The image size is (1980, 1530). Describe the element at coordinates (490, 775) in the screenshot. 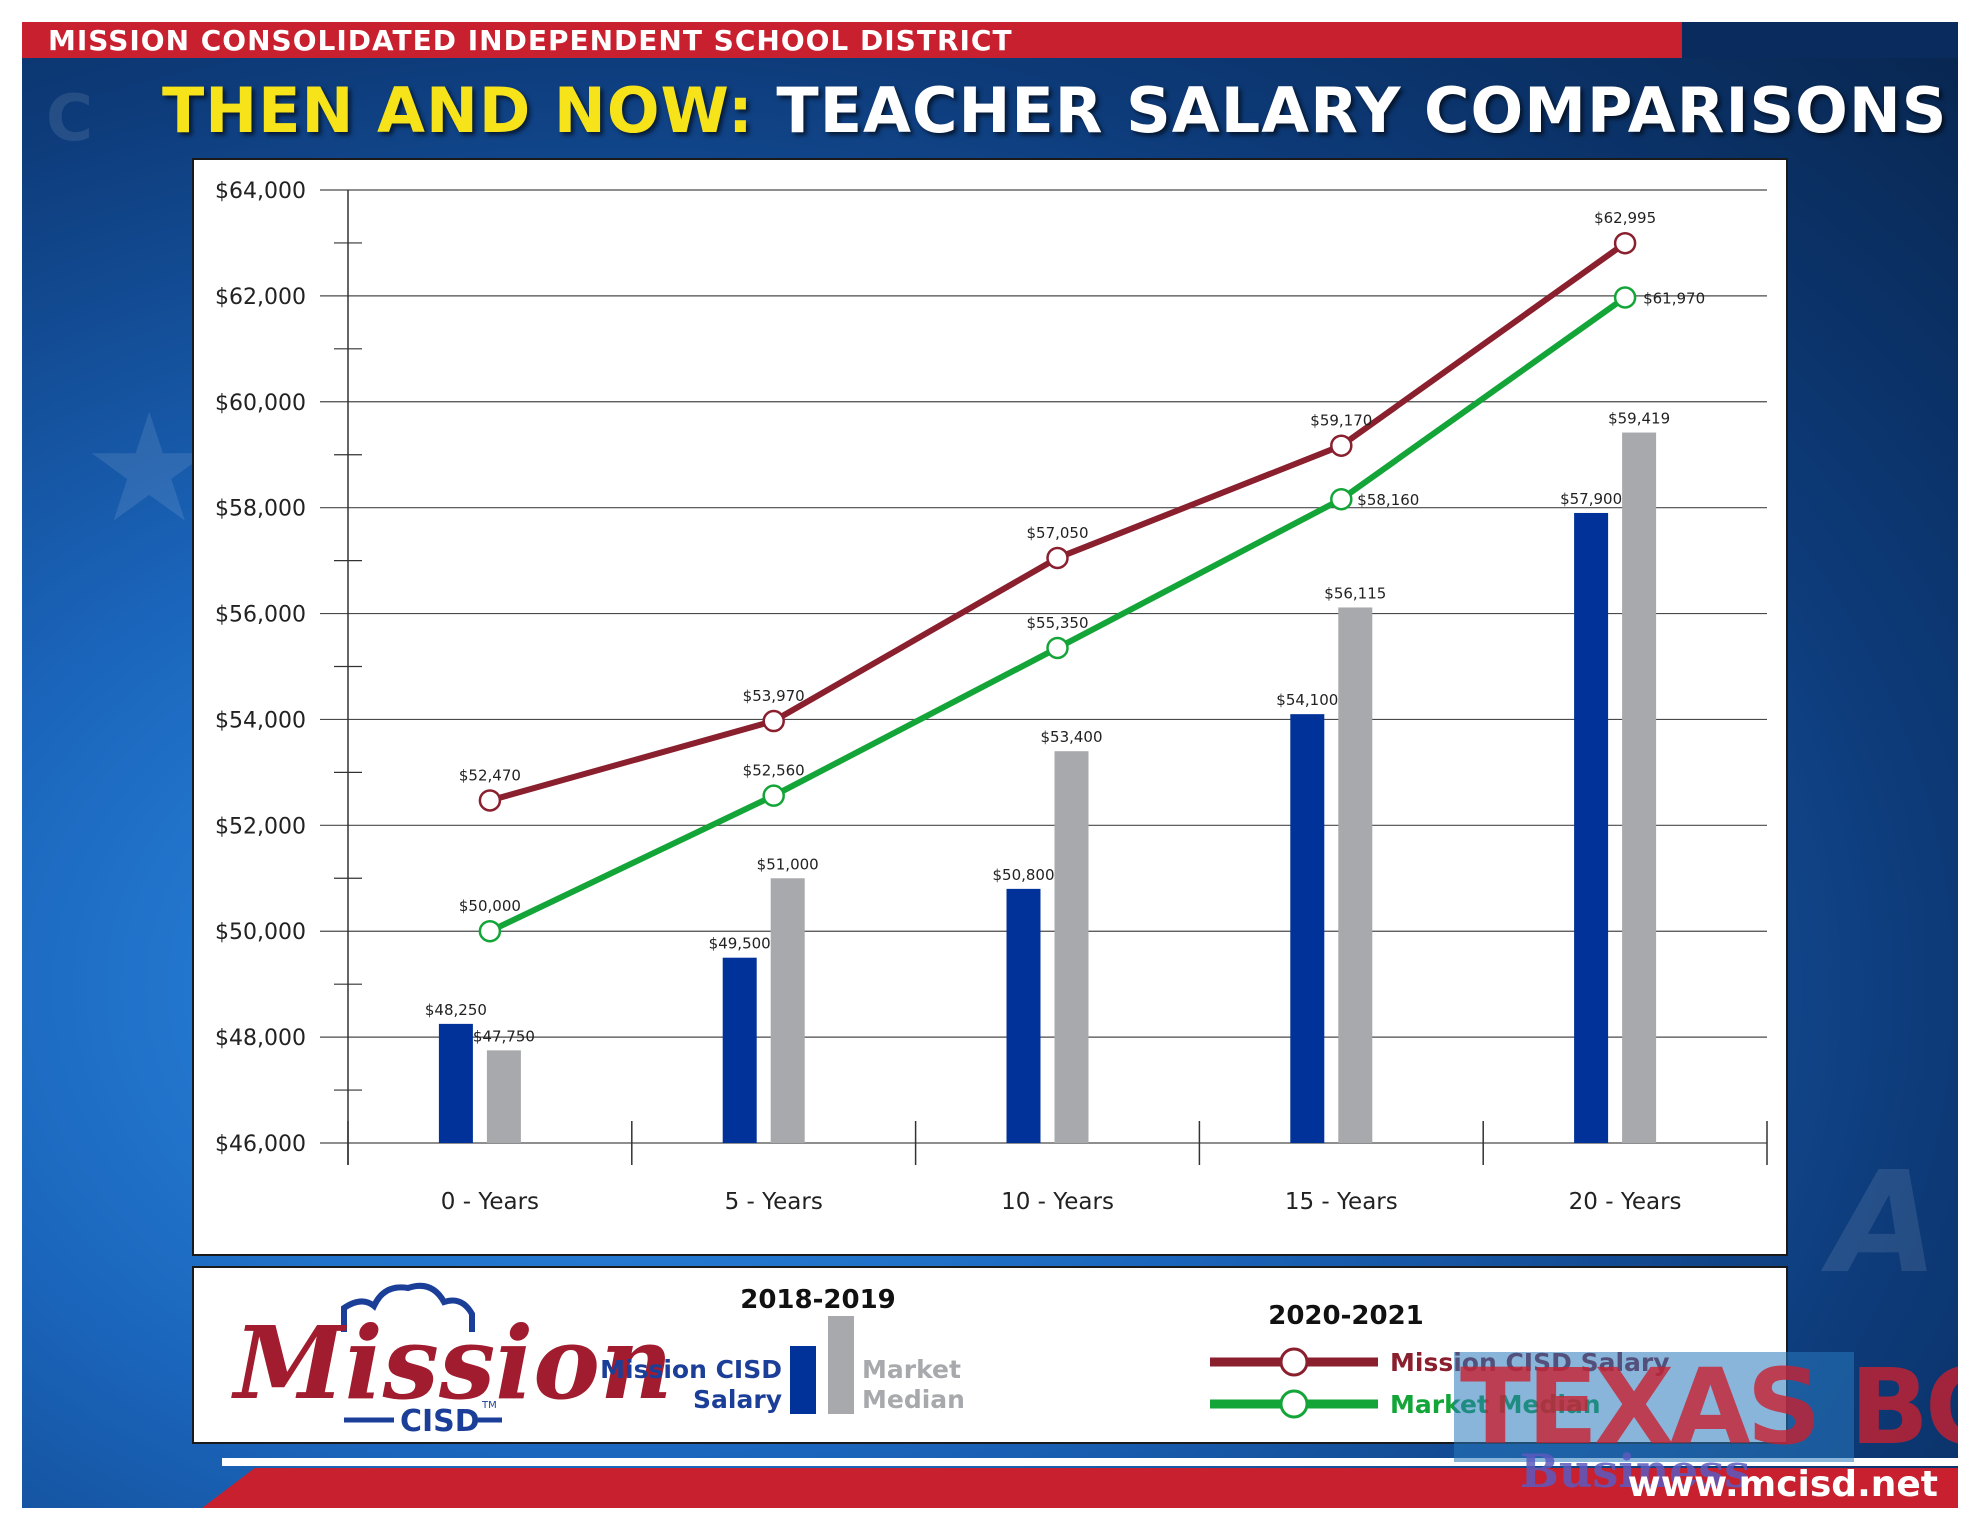

I see `line-data-label: $52,470` at that location.